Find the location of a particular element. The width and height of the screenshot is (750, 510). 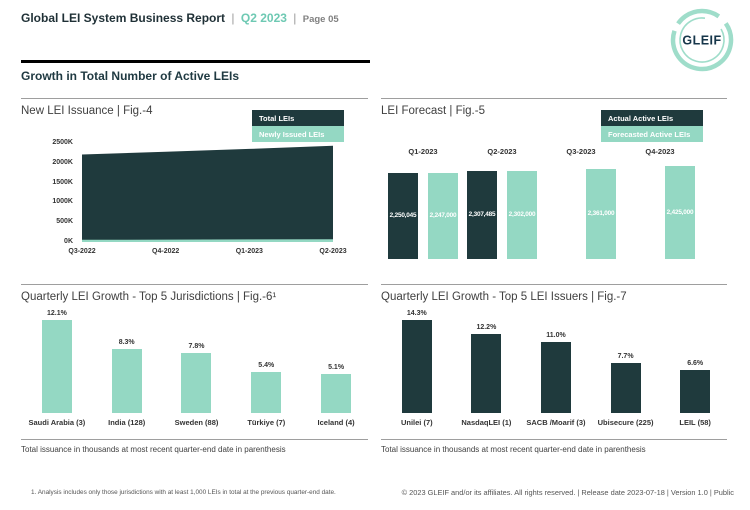

bar-cell: 8.3% is located at coordinates (127, 376).